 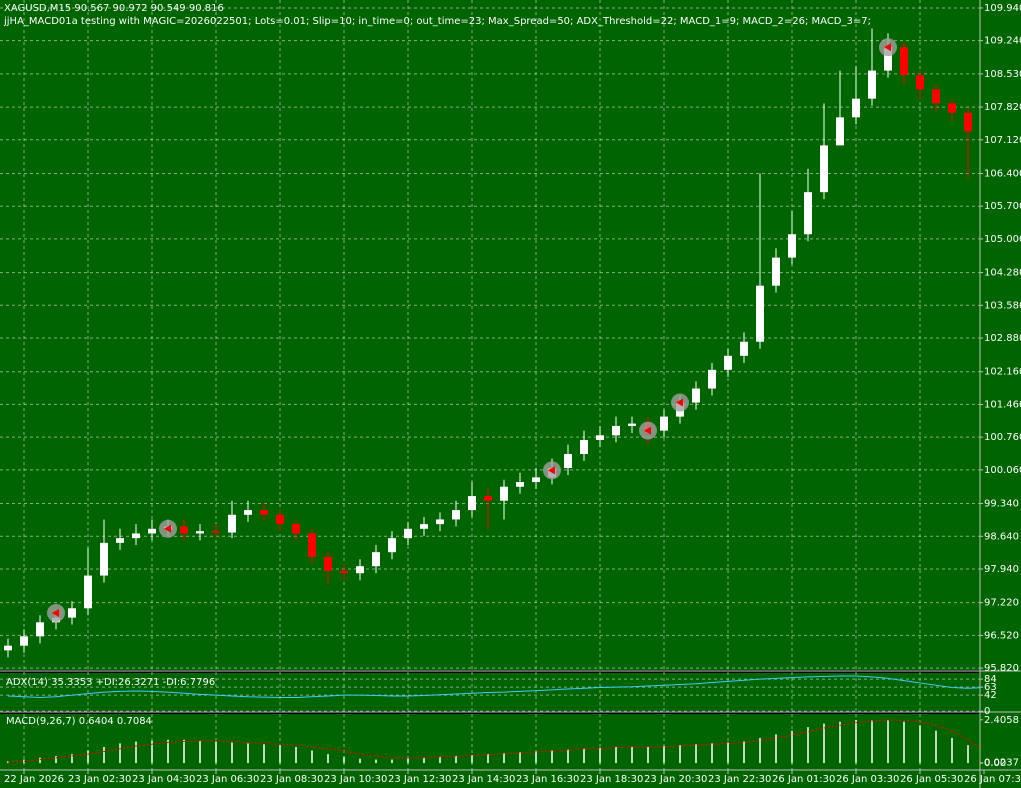 What do you see at coordinates (227, 779) in the screenshot?
I see `x-tick-label: 23 Jan 06:30` at bounding box center [227, 779].